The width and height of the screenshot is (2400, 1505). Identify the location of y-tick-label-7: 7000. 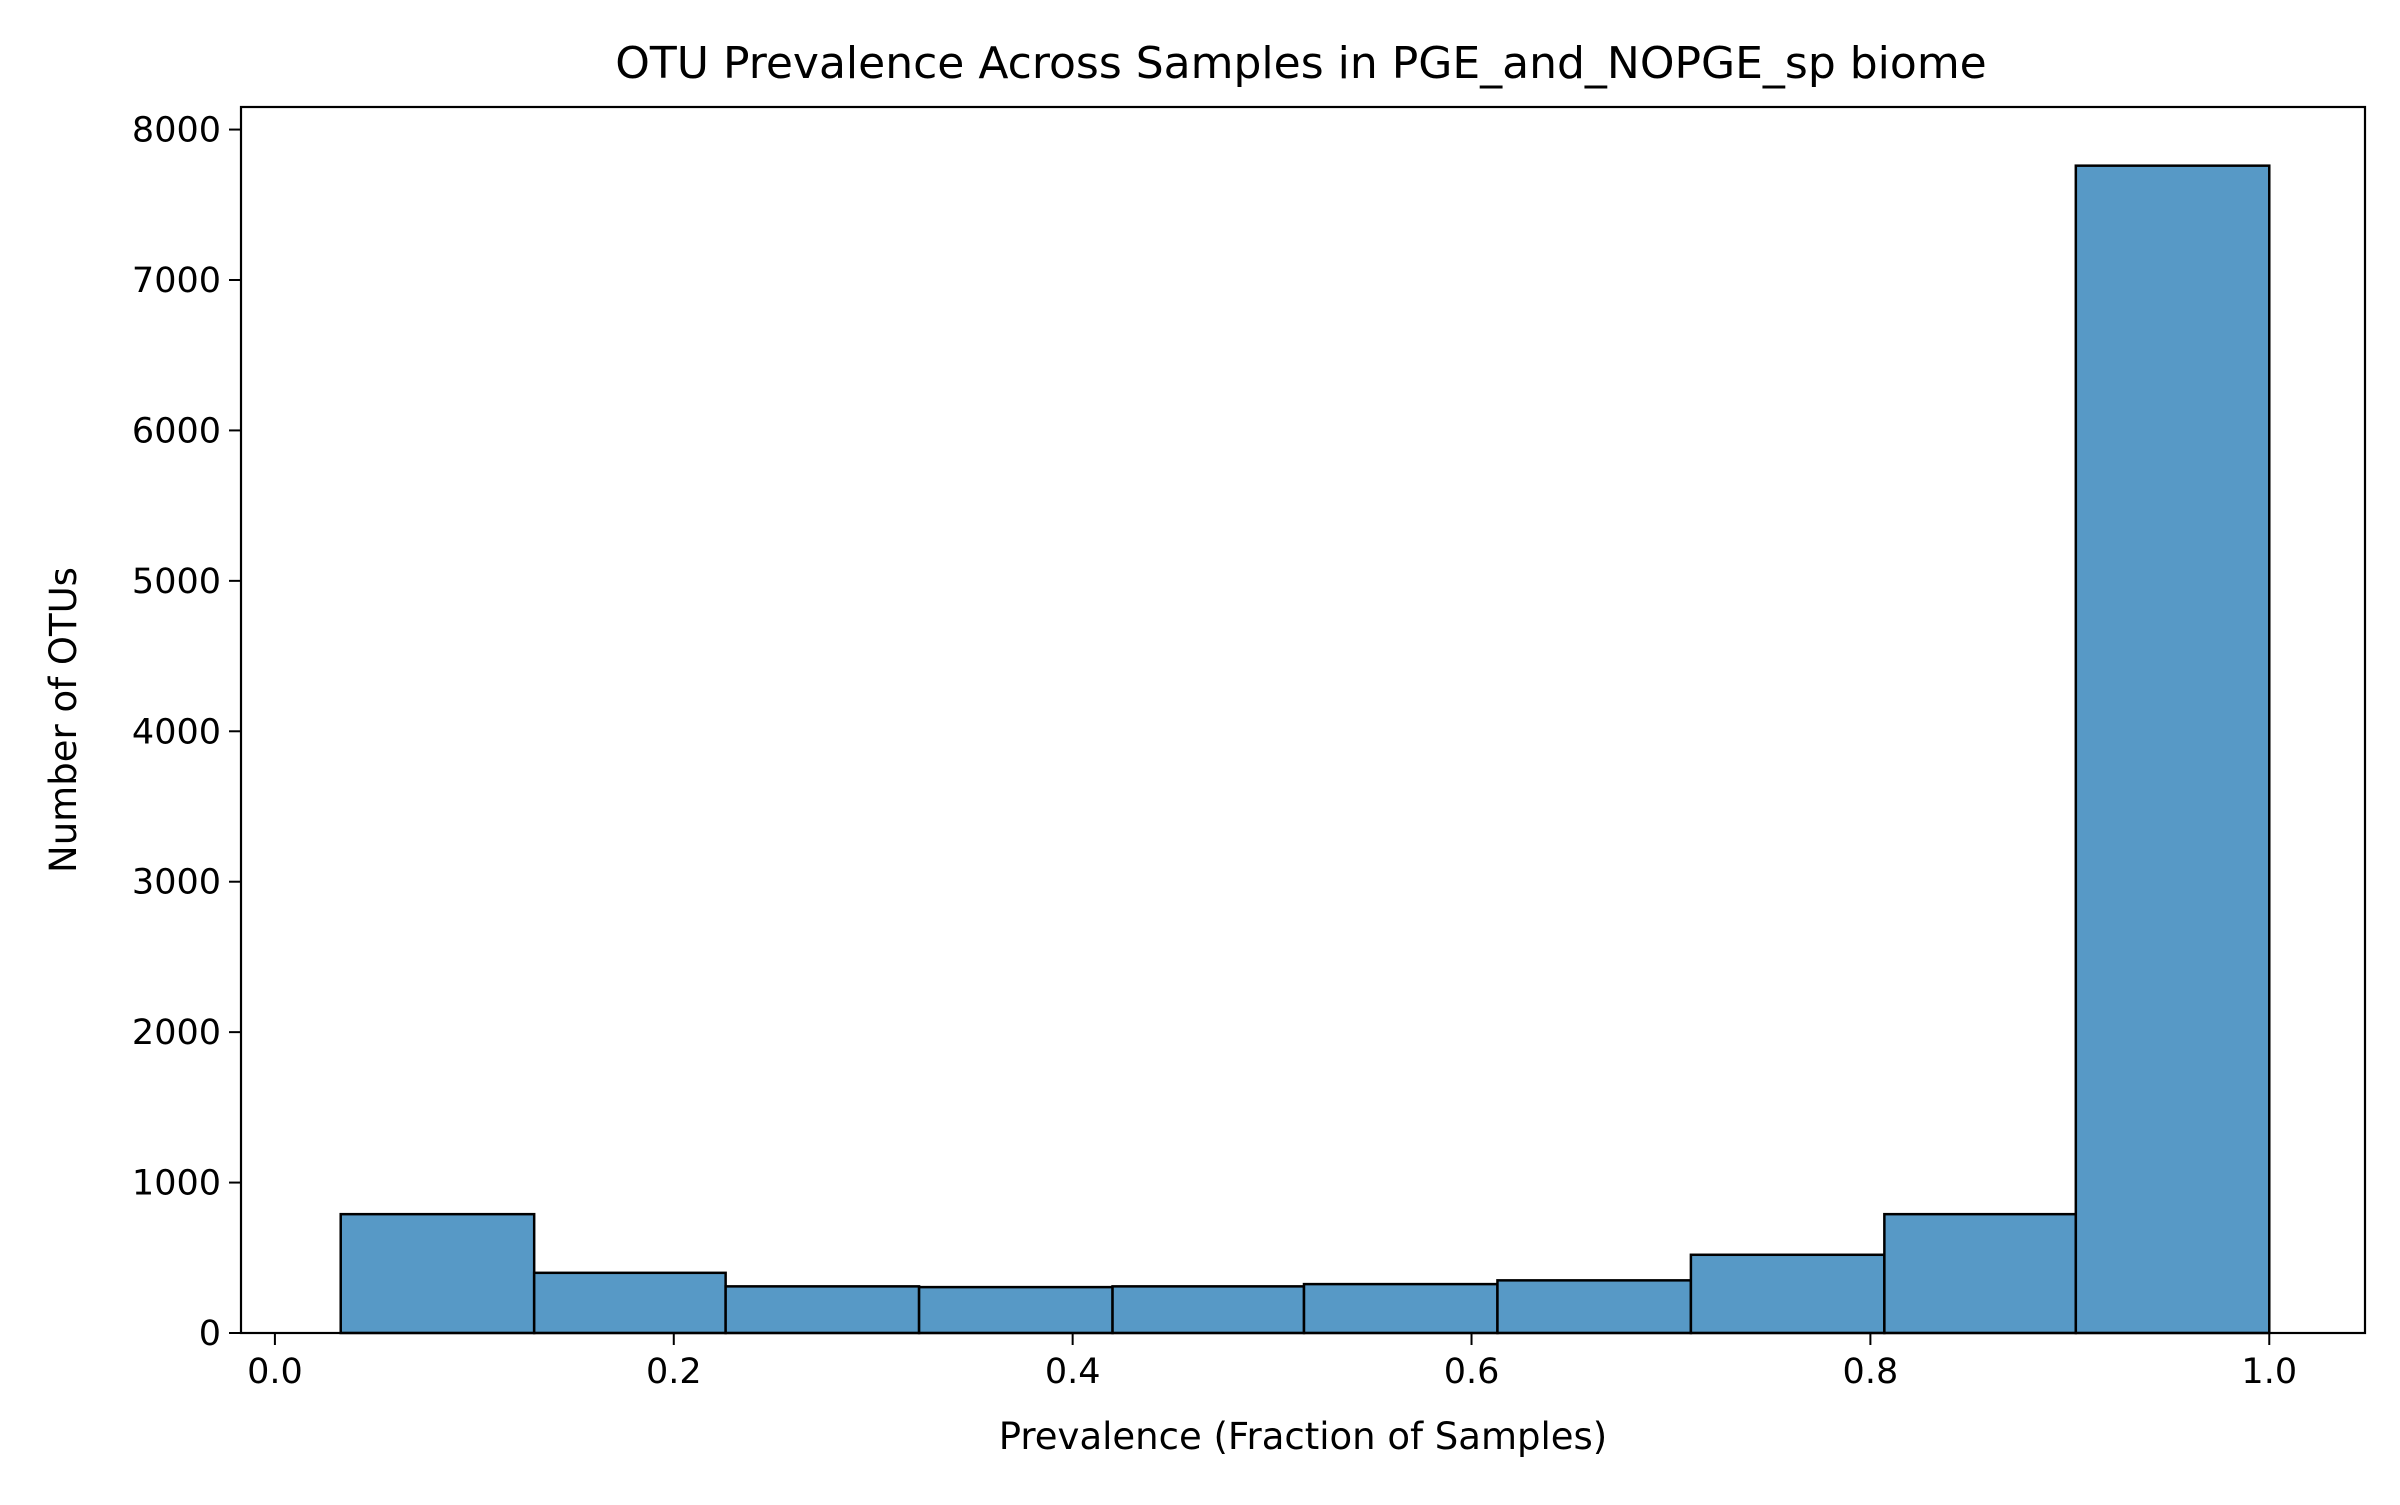
(176, 281).